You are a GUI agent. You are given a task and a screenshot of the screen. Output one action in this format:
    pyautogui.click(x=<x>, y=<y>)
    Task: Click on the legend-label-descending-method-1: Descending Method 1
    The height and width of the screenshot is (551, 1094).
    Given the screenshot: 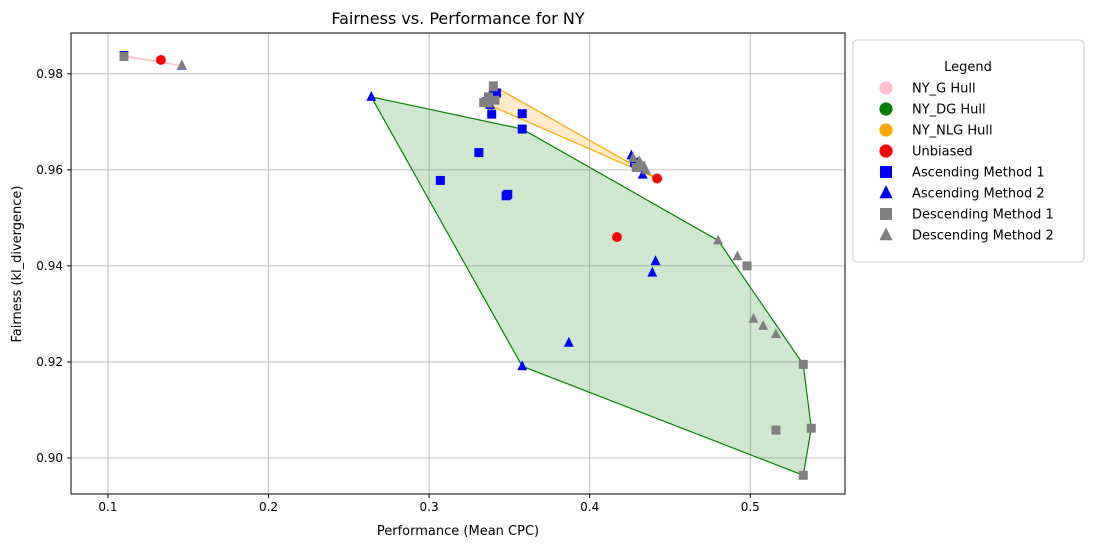 What is the action you would take?
    pyautogui.click(x=983, y=215)
    